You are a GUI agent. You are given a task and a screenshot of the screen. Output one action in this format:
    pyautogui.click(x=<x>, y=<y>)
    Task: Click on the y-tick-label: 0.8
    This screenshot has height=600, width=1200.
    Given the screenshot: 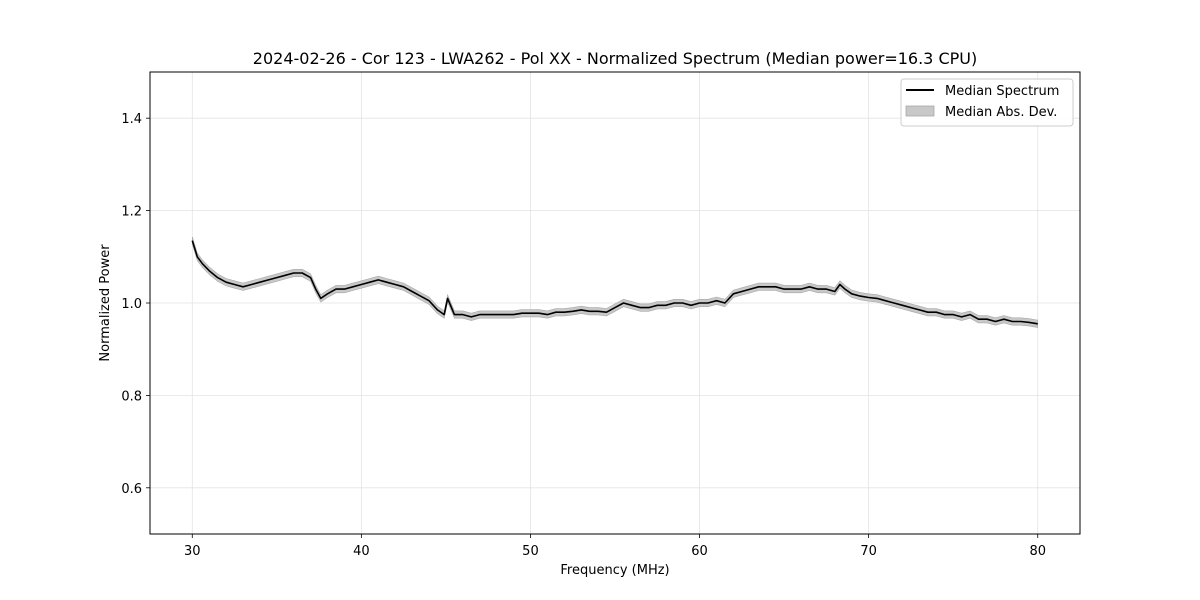 What is the action you would take?
    pyautogui.click(x=131, y=396)
    